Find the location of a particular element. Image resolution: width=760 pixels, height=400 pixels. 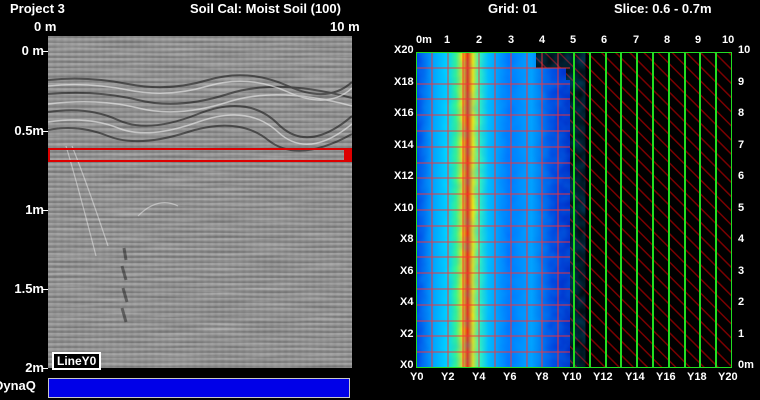

map-left-label: X14 is located at coordinates (404, 145).